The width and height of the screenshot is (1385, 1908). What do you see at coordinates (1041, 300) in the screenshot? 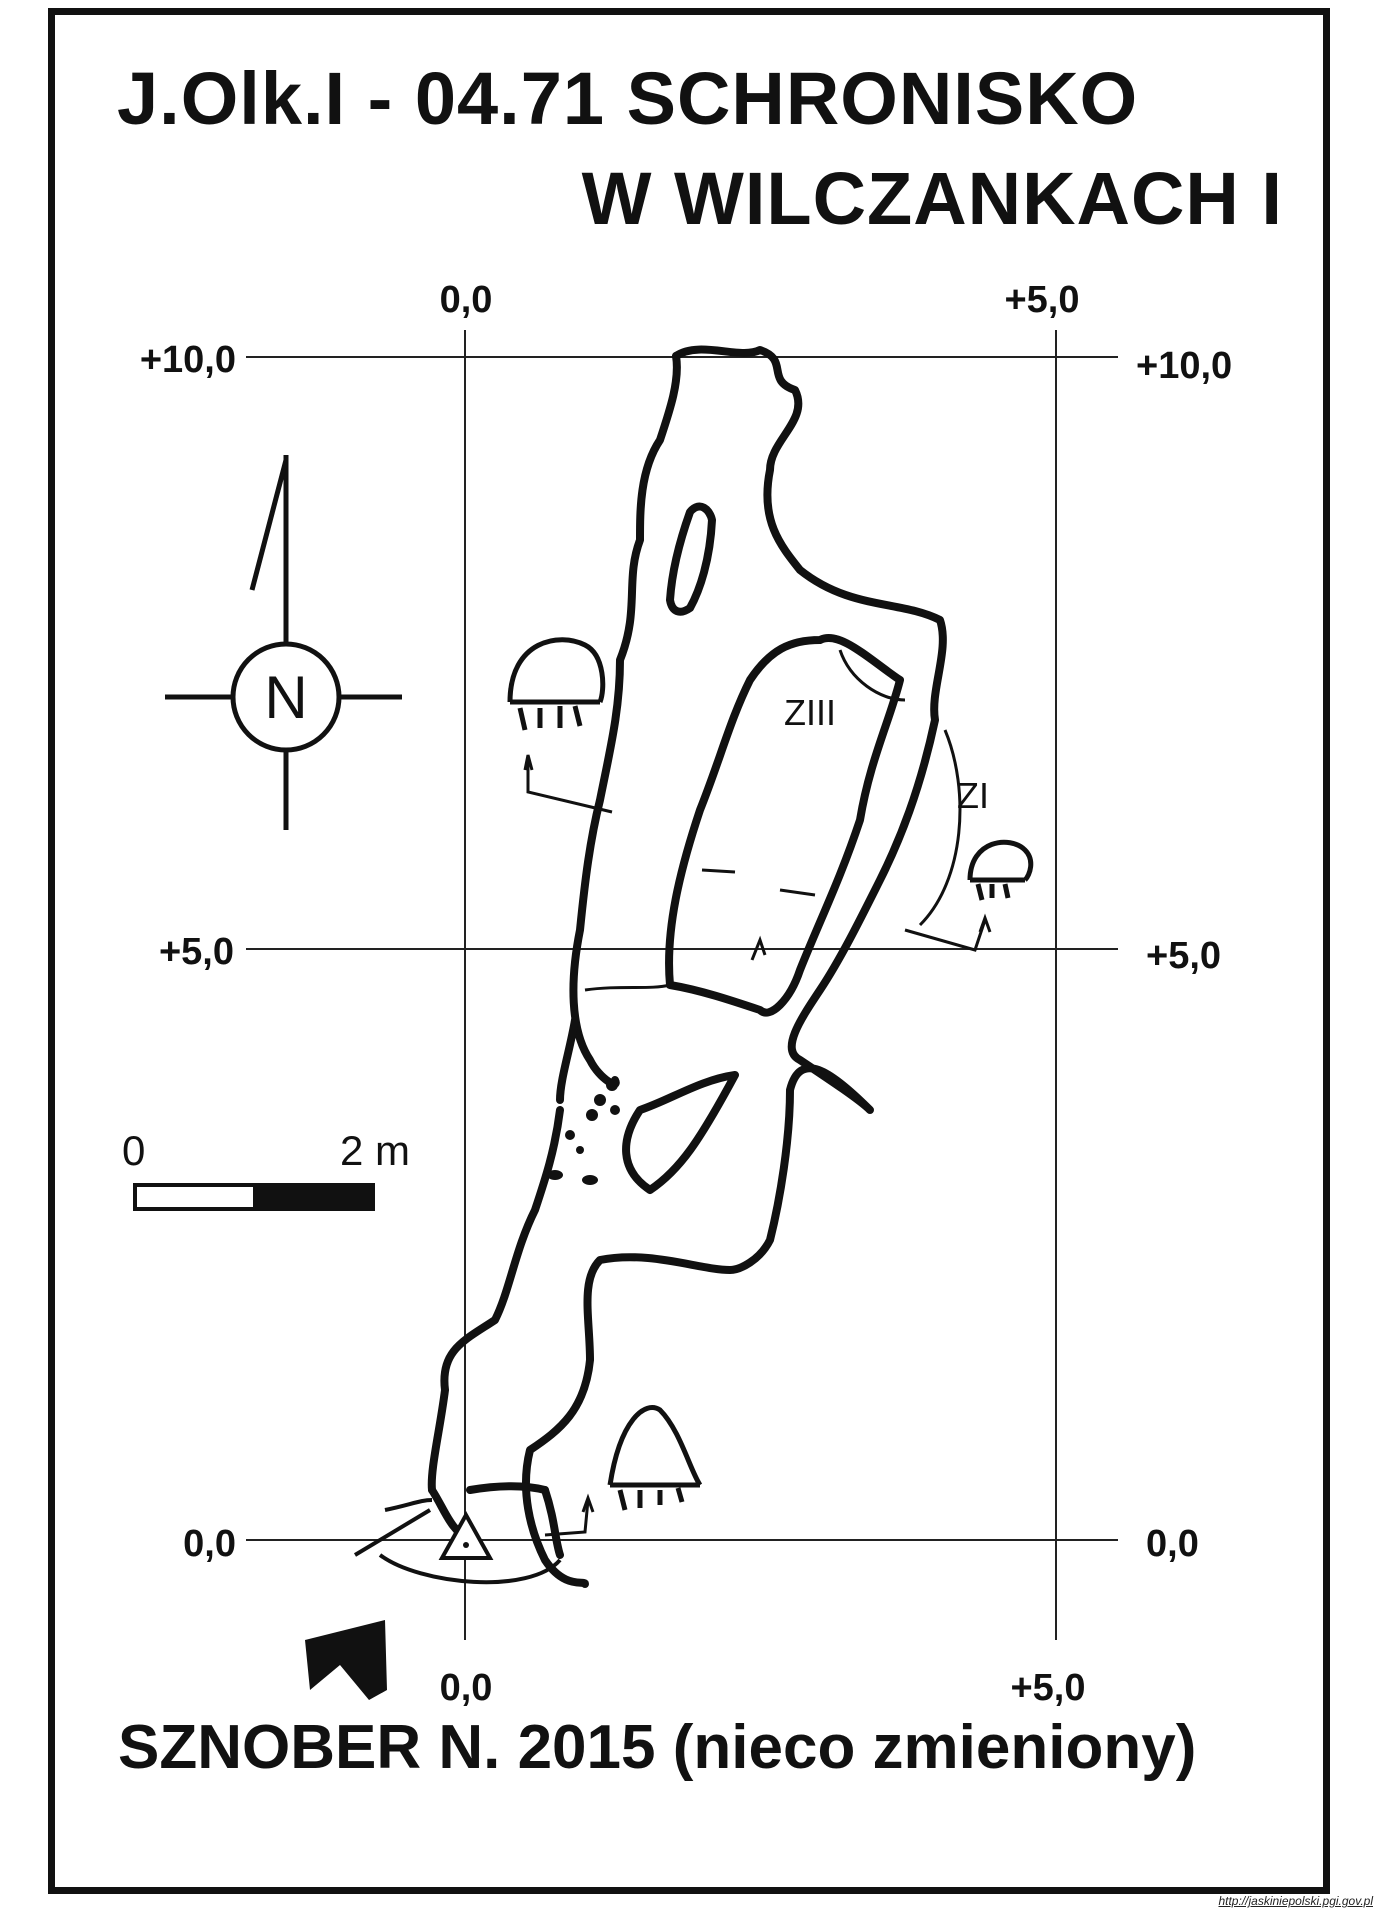
I see `grid-label-x5-top: +5,0` at bounding box center [1041, 300].